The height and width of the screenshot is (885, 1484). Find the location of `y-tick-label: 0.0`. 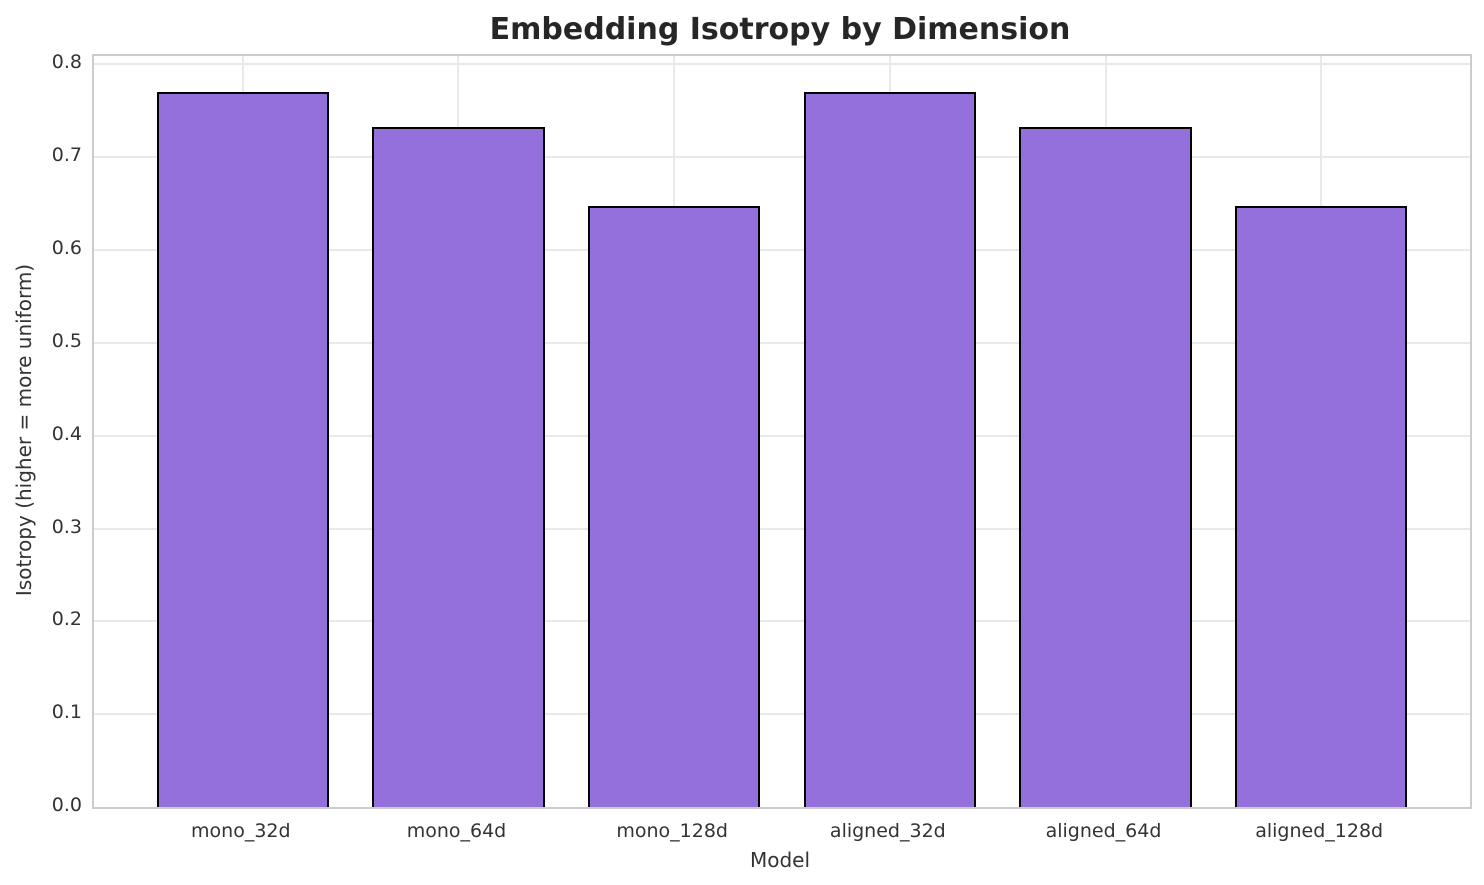

y-tick-label: 0.0 is located at coordinates (66, 805).